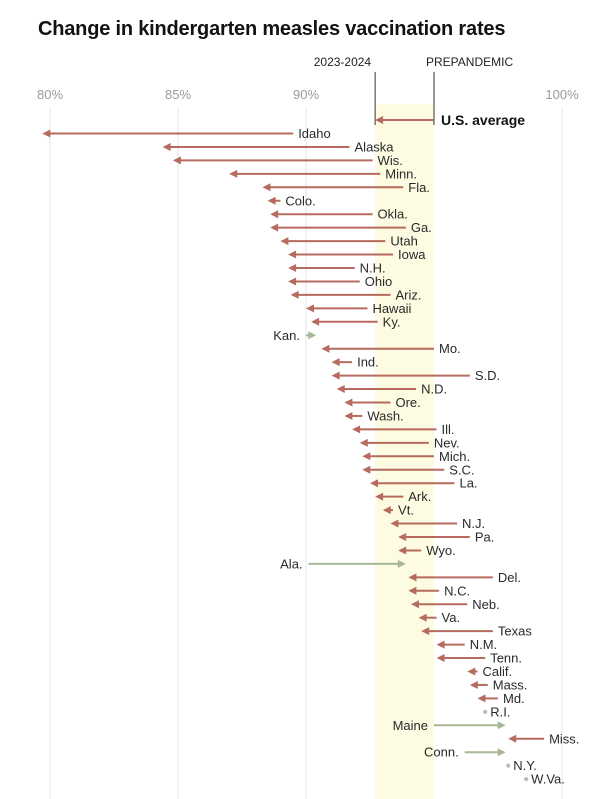 The width and height of the screenshot is (613, 799). I want to click on state-arrow-n-h-head, so click(292, 268).